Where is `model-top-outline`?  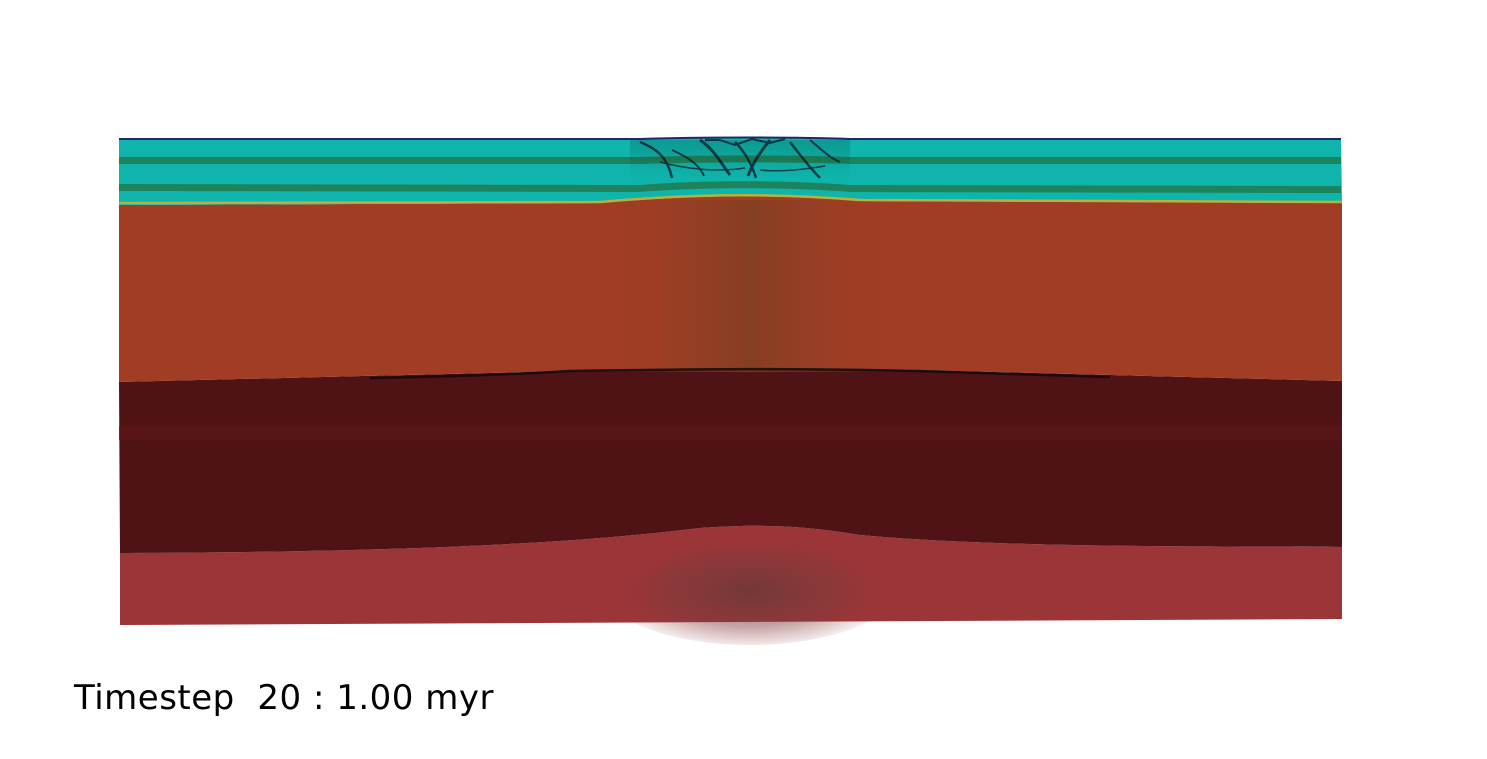
model-top-outline is located at coordinates (730, 138).